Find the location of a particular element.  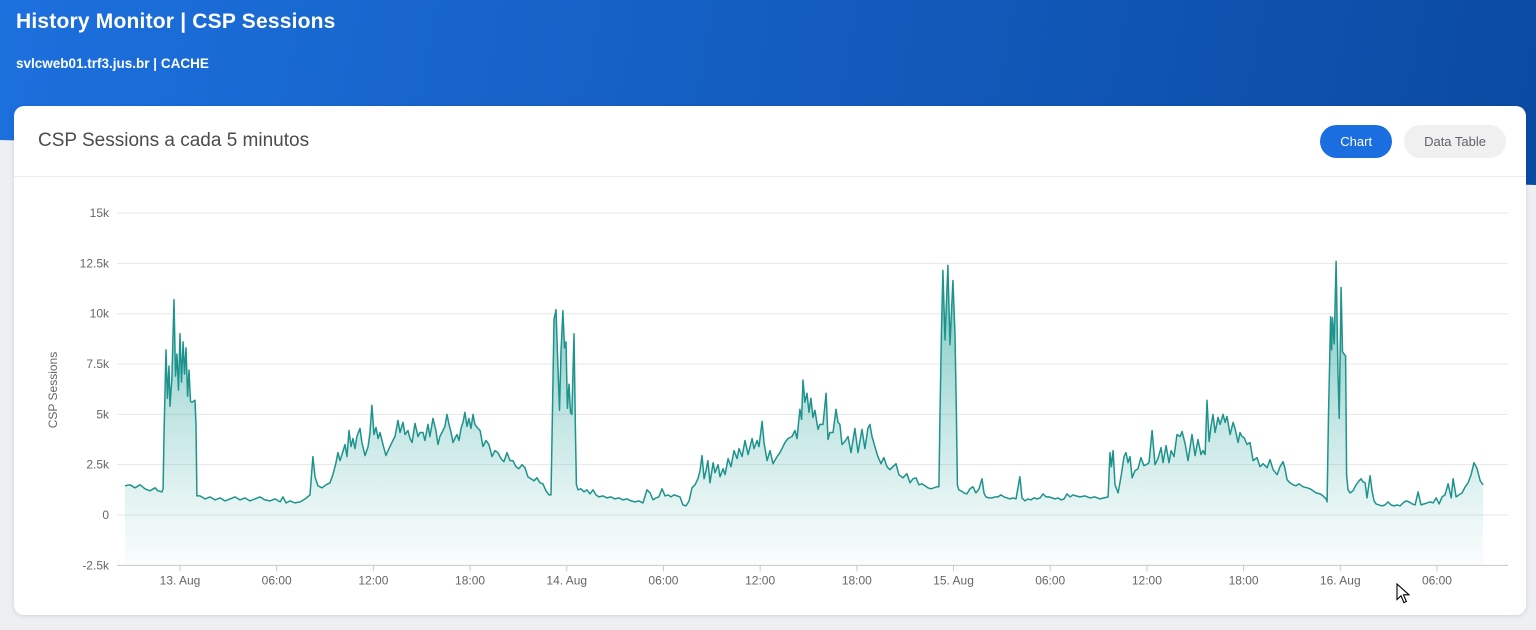

svg-text: 5k is located at coordinates (103, 414).